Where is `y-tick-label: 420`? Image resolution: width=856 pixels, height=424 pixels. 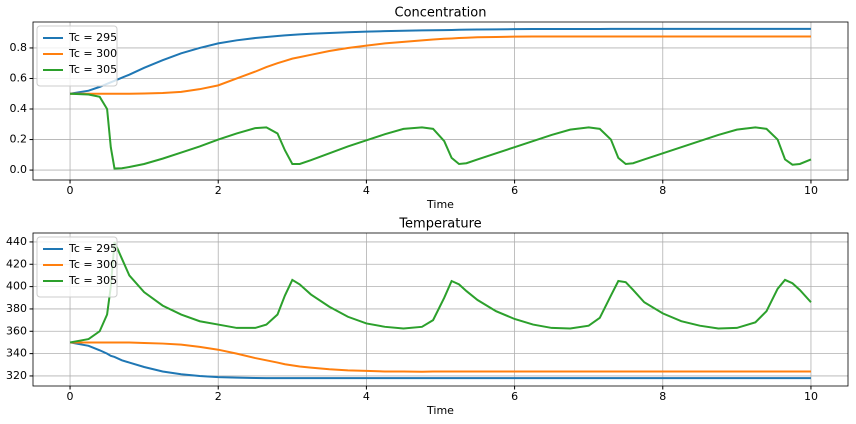 y-tick-label: 420 is located at coordinates (16, 263).